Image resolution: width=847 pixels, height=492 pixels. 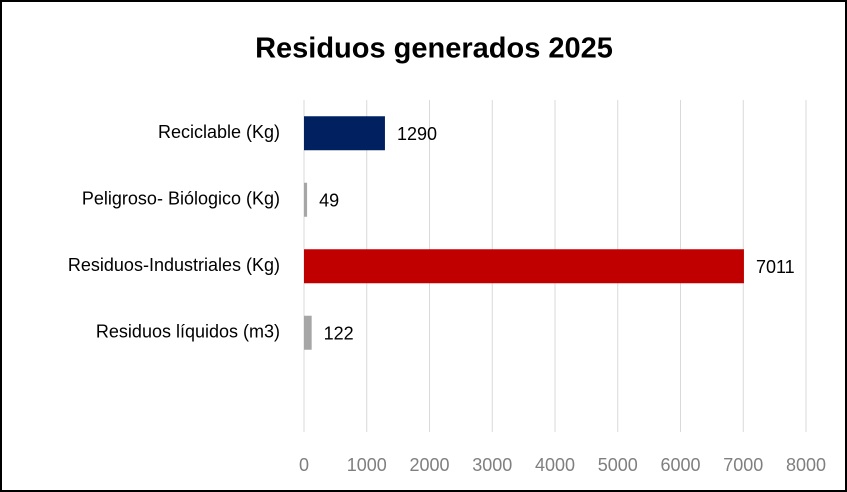 I want to click on x-tick-label: 0, so click(x=304, y=465).